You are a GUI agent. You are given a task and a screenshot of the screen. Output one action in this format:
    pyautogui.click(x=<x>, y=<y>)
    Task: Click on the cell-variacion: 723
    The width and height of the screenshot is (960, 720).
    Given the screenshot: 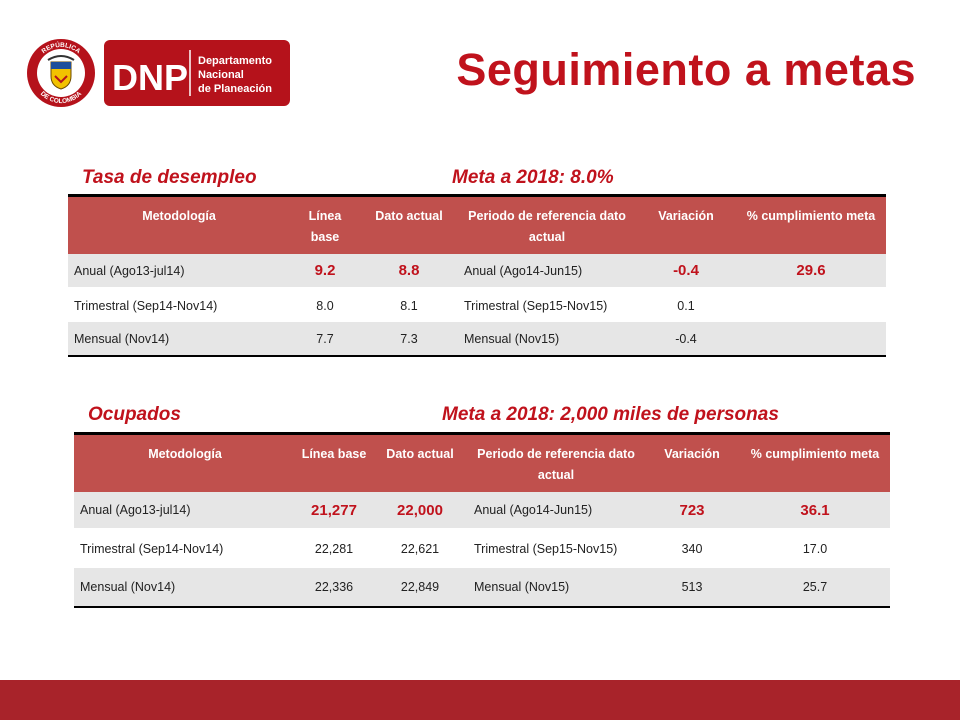 What is the action you would take?
    pyautogui.click(x=692, y=511)
    